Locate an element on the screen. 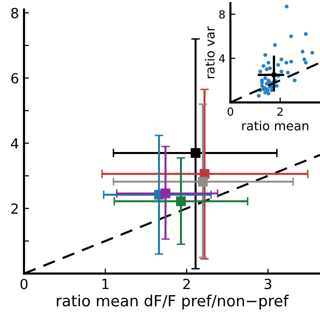 Image resolution: width=320 pixels, height=320 pixels. x-tick-label: 3 is located at coordinates (268, 284).